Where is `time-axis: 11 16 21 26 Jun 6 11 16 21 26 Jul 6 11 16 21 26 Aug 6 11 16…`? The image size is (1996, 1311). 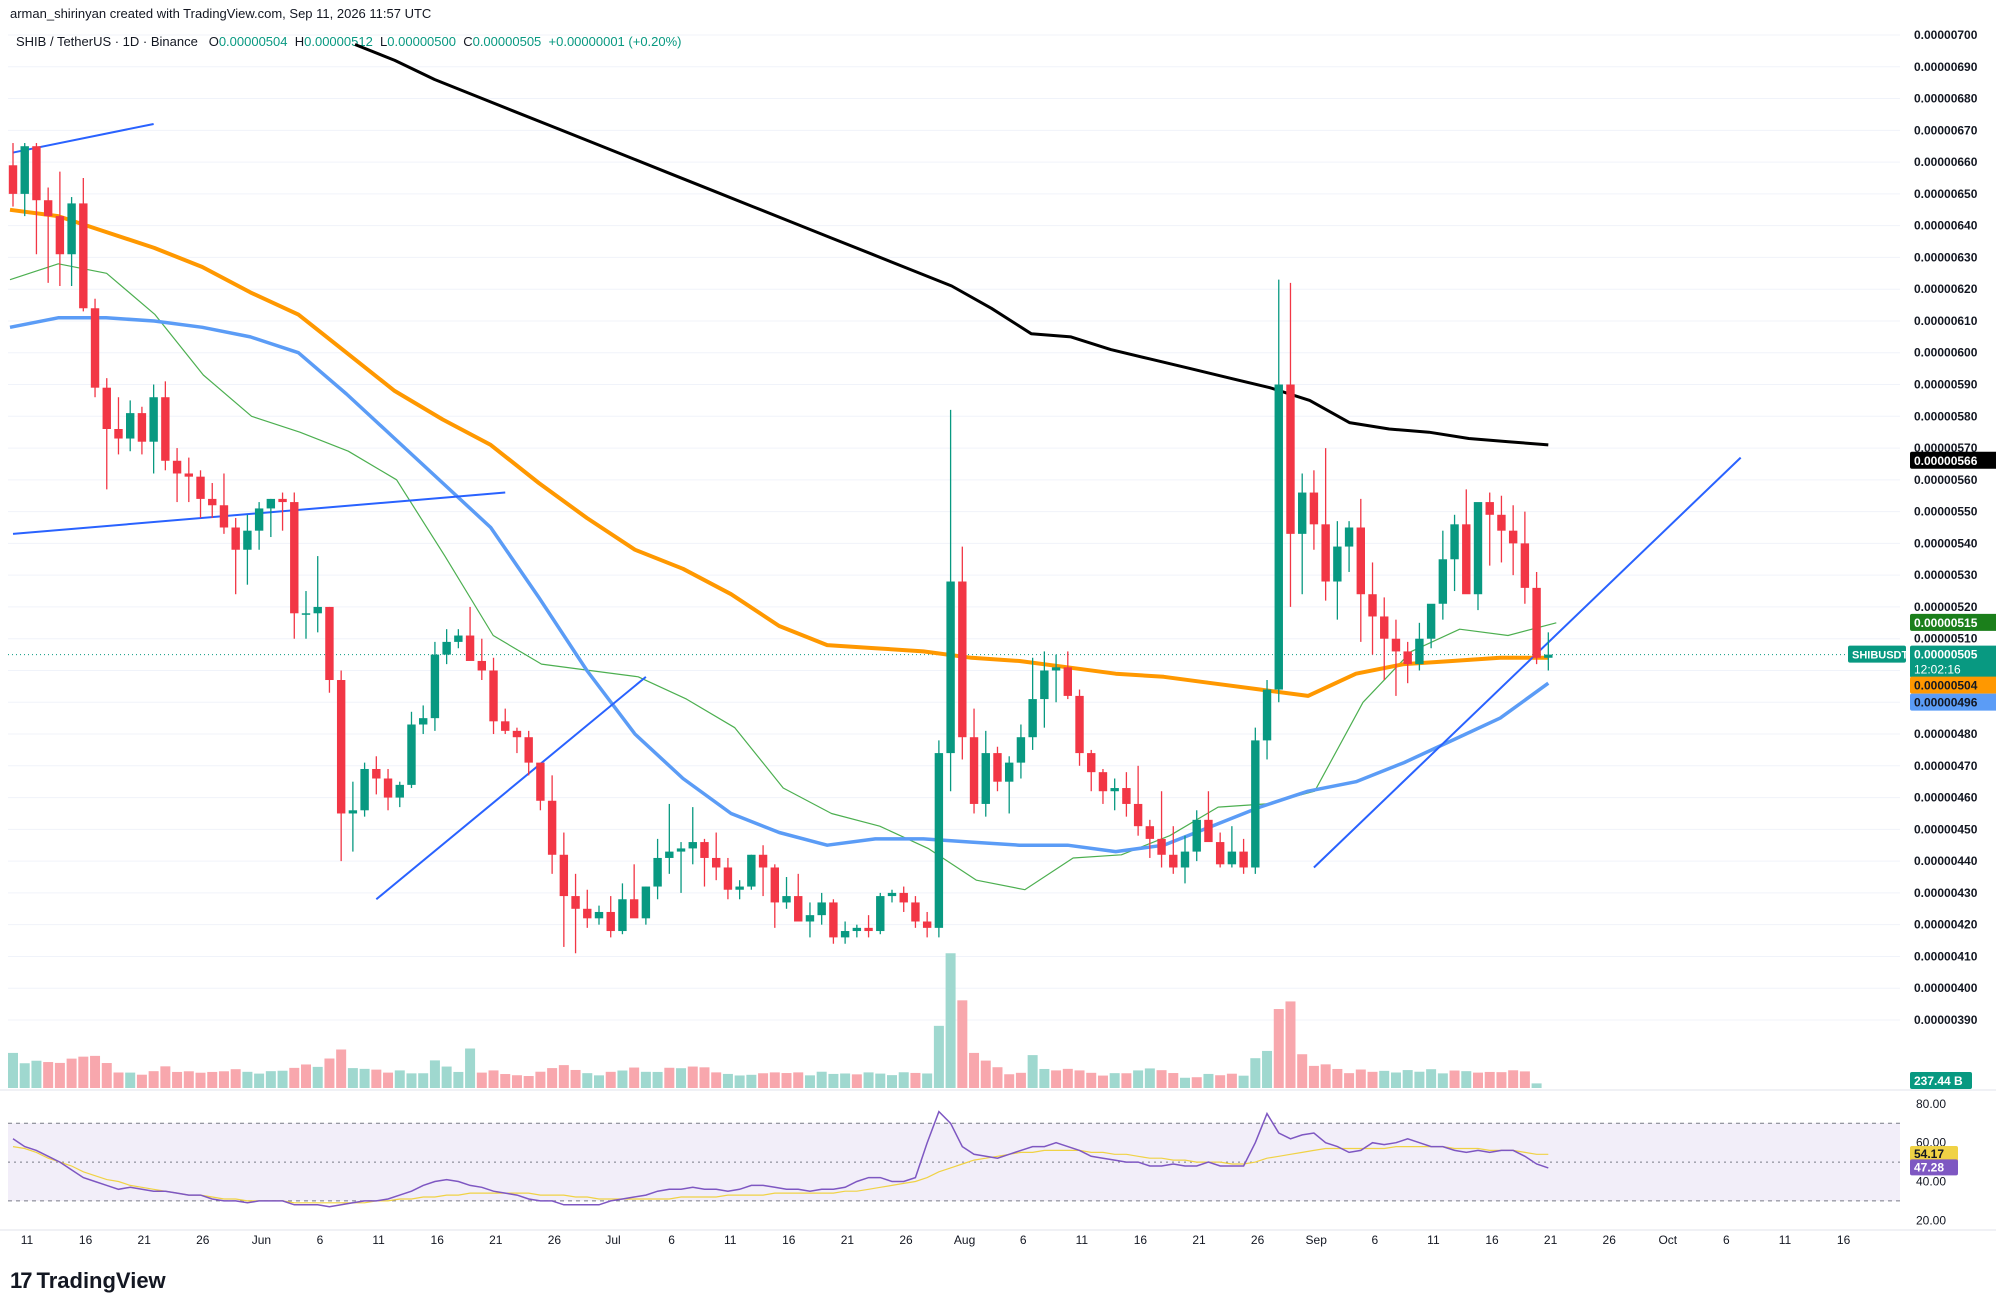 time-axis: 11 16 21 26 Jun 6 11 16 21 26 Jul 6 11 16 21 26 Aug 6 11 16… is located at coordinates (998, 1238).